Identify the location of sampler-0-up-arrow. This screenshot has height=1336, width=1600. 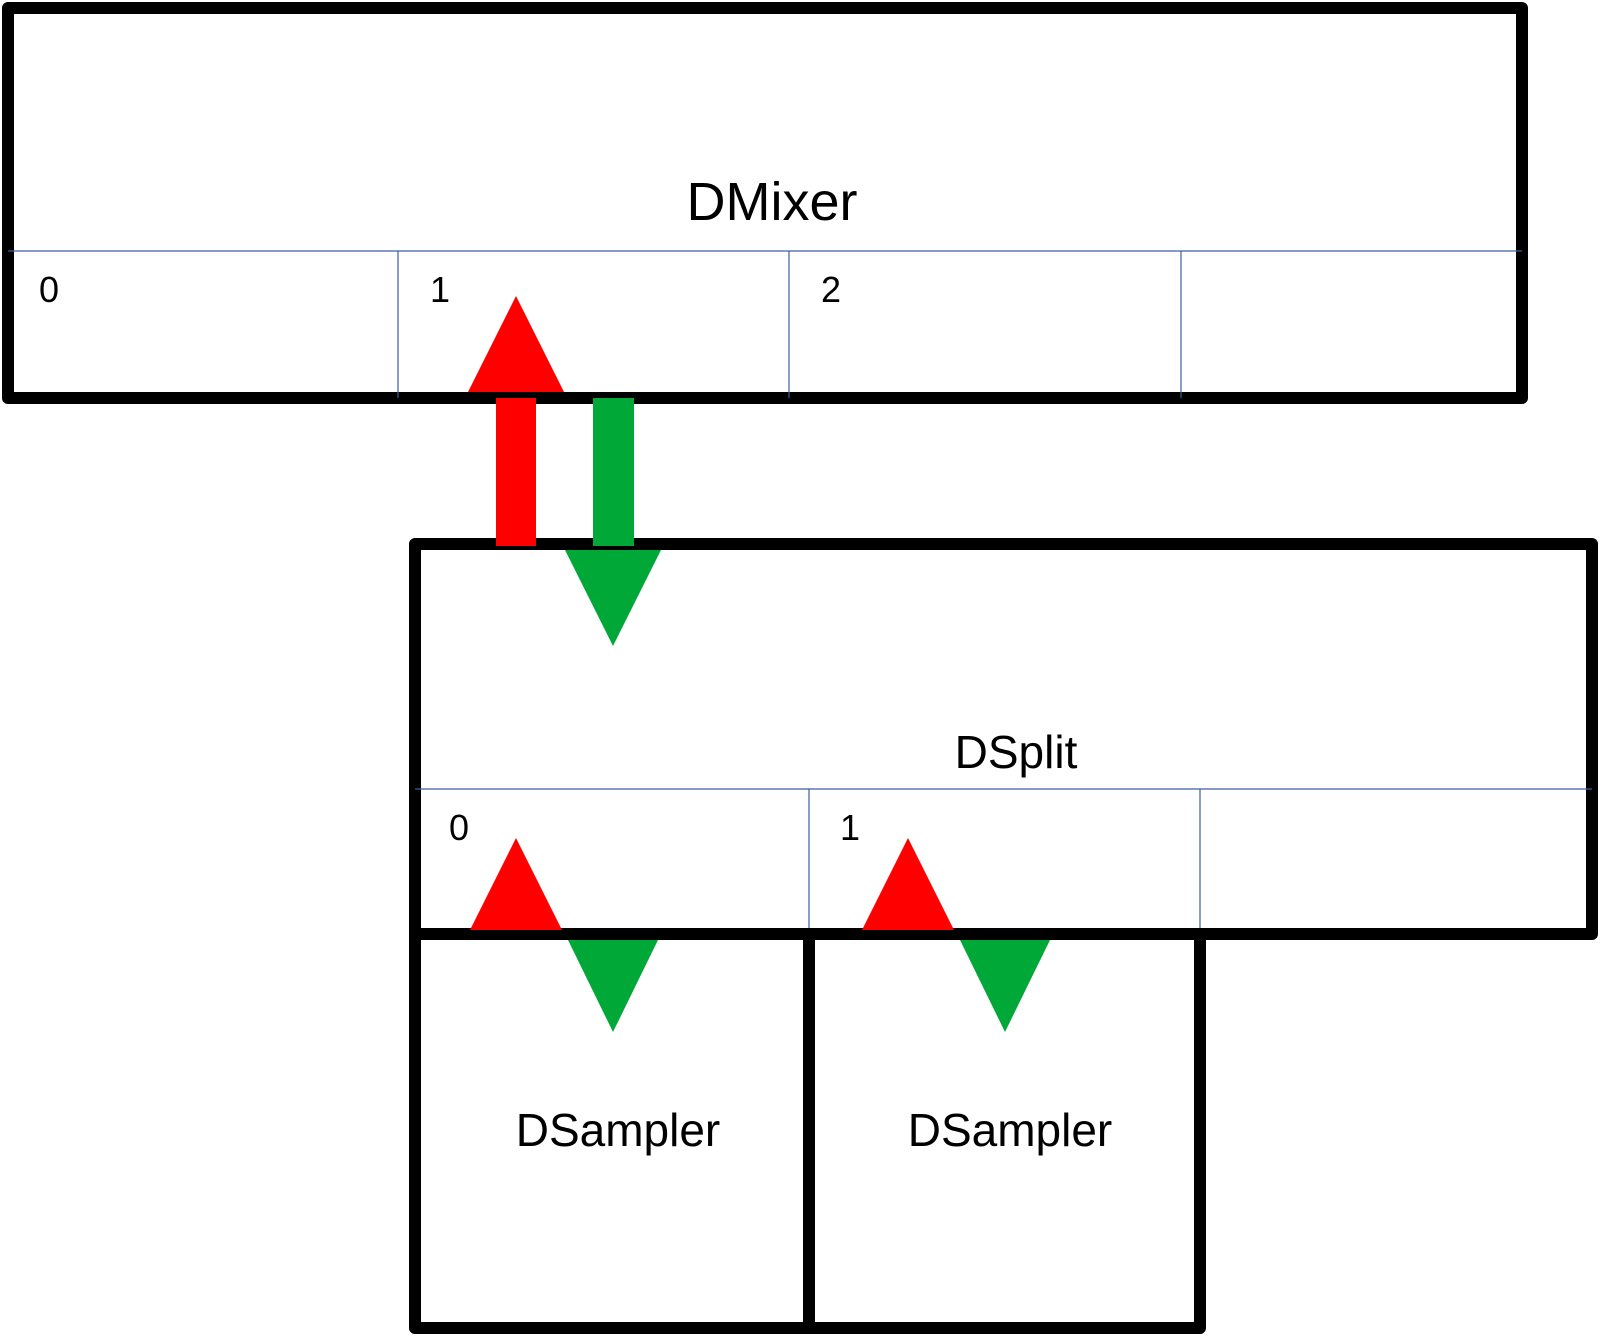
(516, 884).